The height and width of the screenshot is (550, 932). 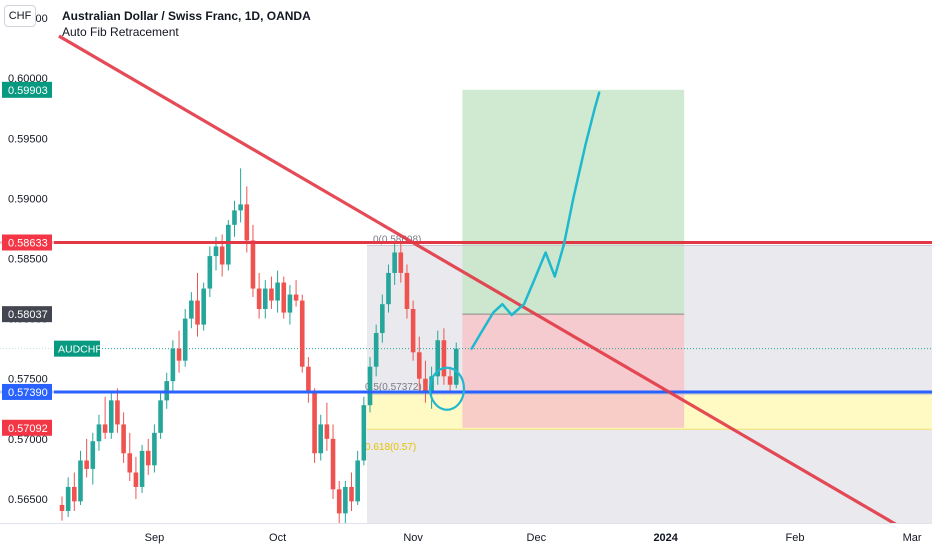 I want to click on price-badge-label: 0.58037, so click(x=28, y=315).